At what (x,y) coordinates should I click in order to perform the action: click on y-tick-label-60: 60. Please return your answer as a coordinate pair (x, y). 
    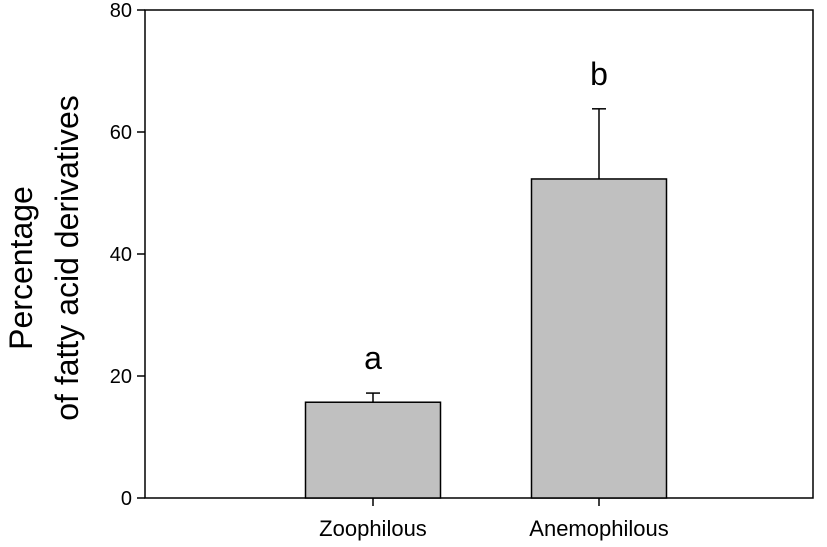
    Looking at the image, I should click on (121, 133).